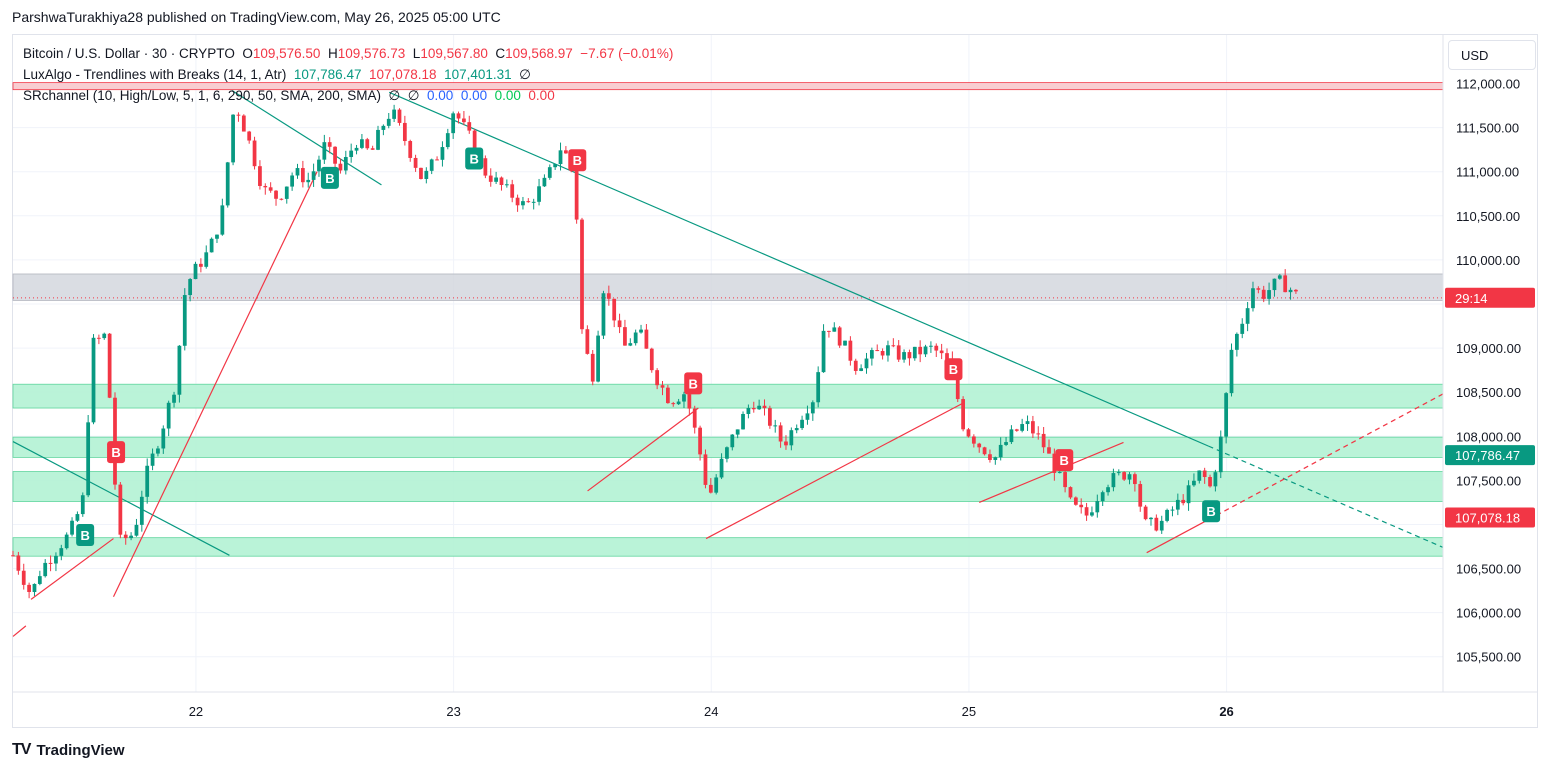 This screenshot has width=1553, height=772. What do you see at coordinates (525, 74) in the screenshot?
I see `indicator-1-value-4: ∅` at bounding box center [525, 74].